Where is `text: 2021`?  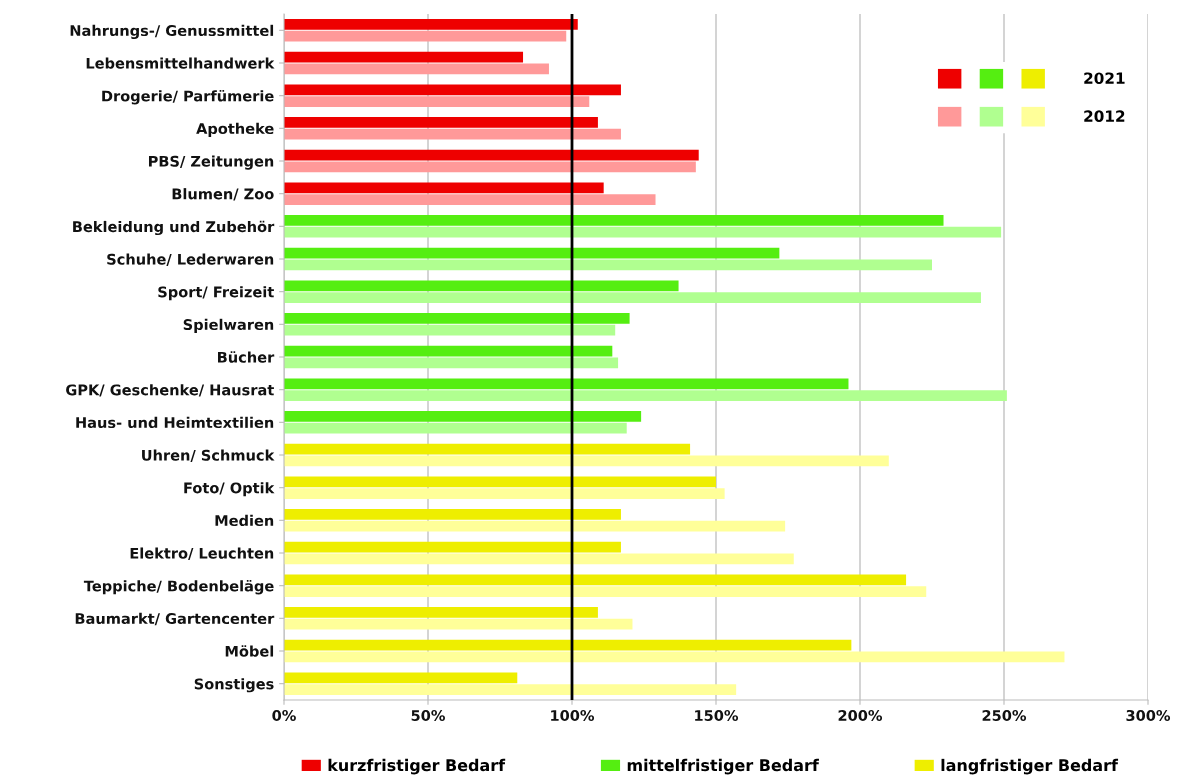 text: 2021 is located at coordinates (1104, 78).